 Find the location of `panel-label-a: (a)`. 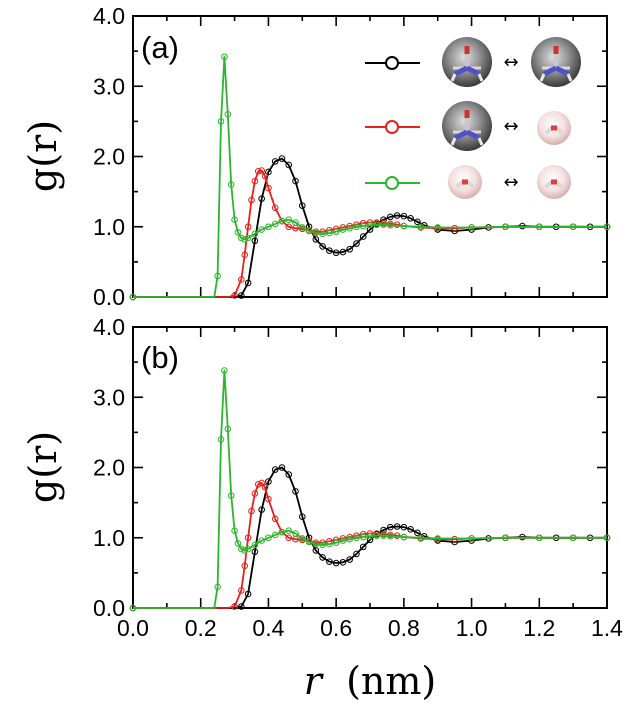

panel-label-a: (a) is located at coordinates (160, 47).